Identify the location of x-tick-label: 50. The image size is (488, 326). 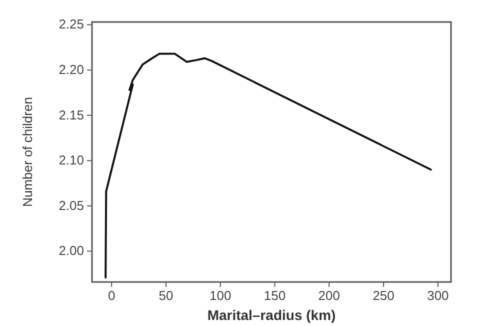
(166, 295).